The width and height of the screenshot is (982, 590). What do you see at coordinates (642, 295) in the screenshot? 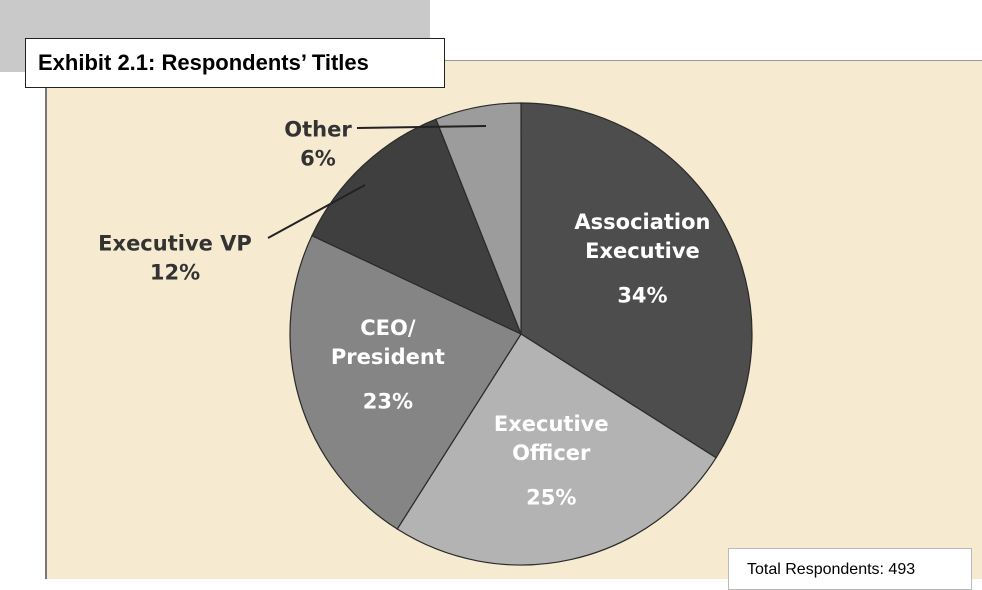
I see `slice-value: 34%` at bounding box center [642, 295].